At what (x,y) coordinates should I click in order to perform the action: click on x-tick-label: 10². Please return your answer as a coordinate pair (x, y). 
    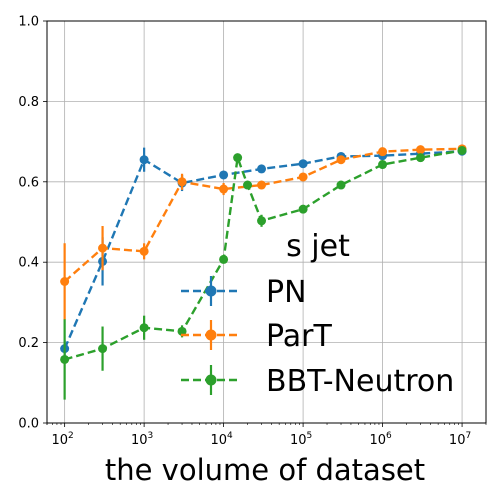
    Looking at the image, I should click on (62, 439).